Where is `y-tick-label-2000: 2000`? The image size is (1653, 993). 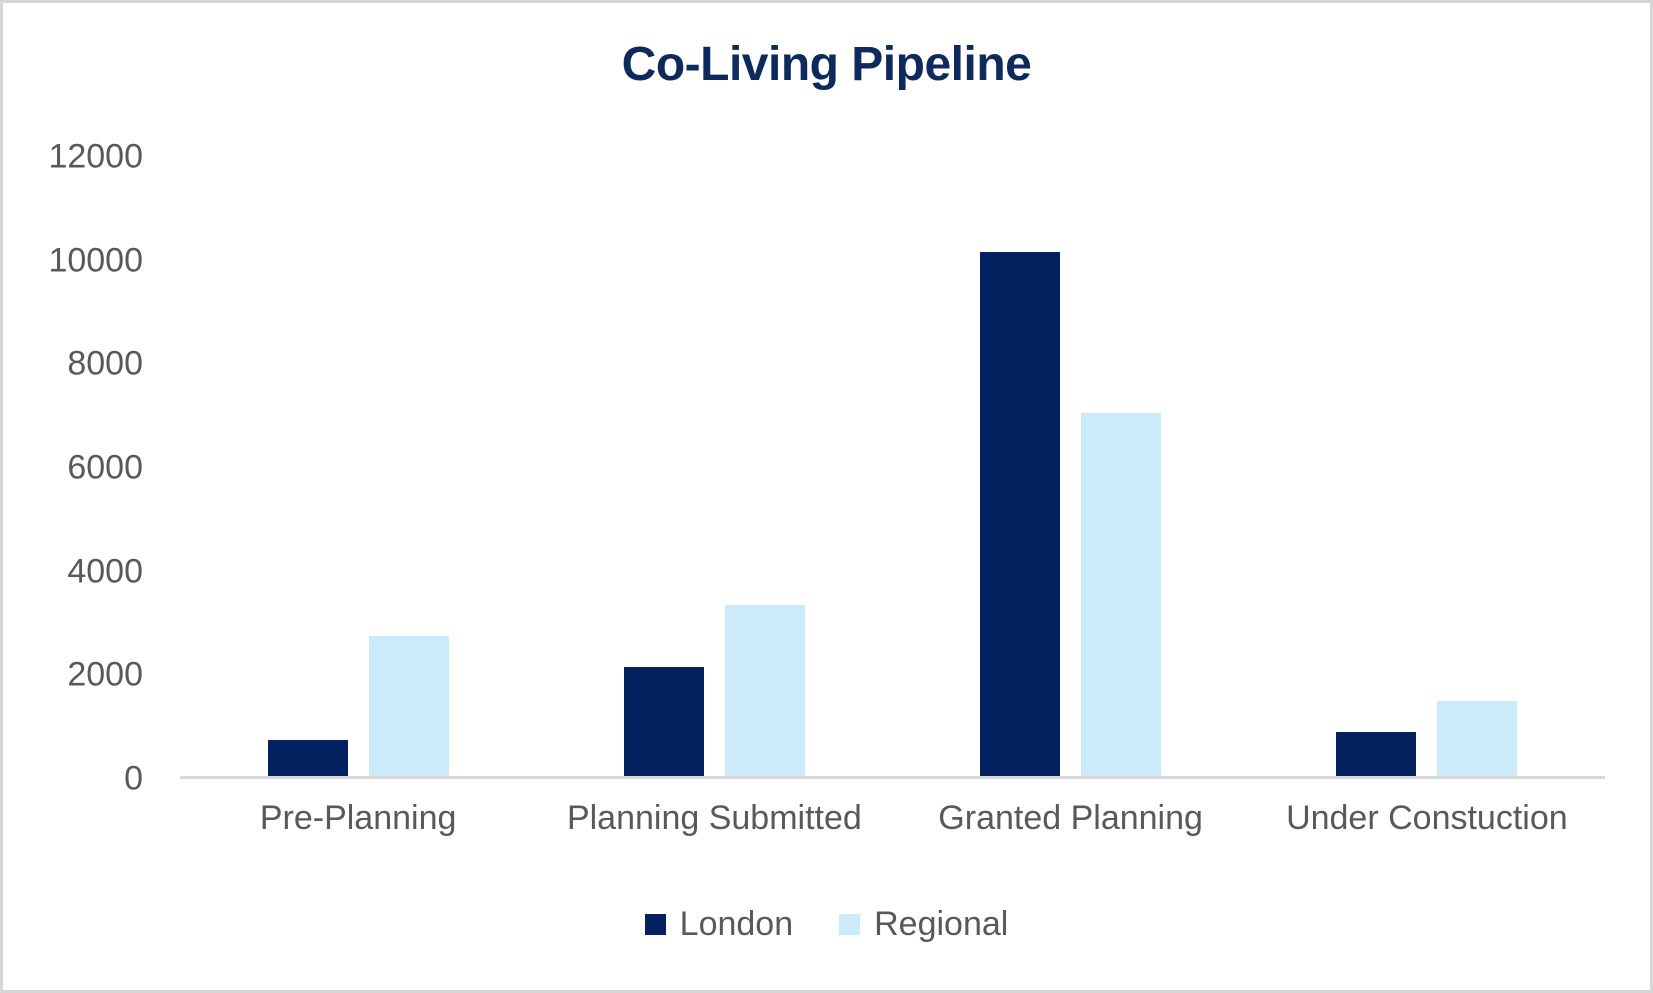
y-tick-label-2000: 2000 is located at coordinates (105, 674).